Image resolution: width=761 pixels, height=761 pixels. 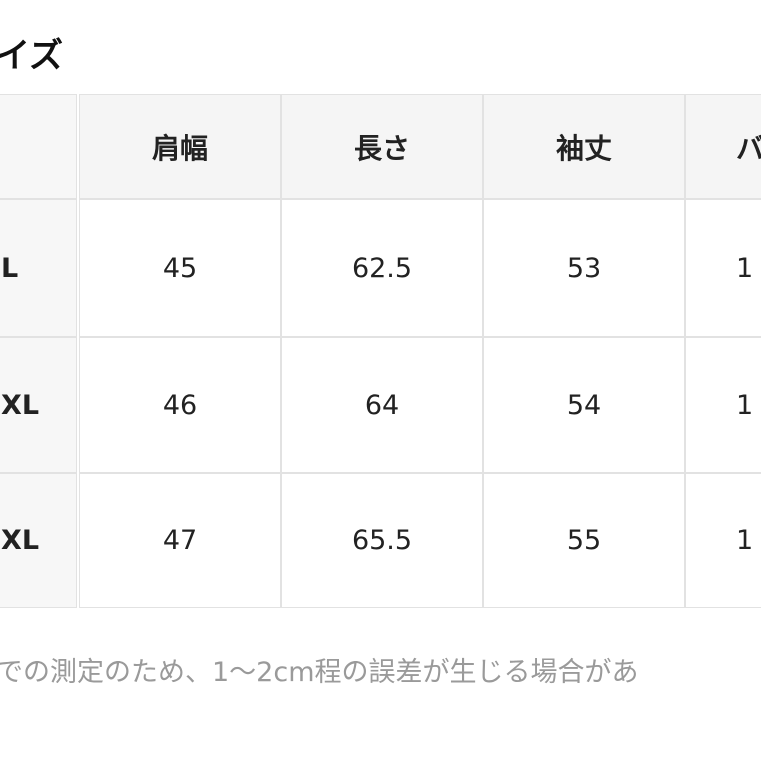 I want to click on cell-text: 55, so click(x=584, y=540).